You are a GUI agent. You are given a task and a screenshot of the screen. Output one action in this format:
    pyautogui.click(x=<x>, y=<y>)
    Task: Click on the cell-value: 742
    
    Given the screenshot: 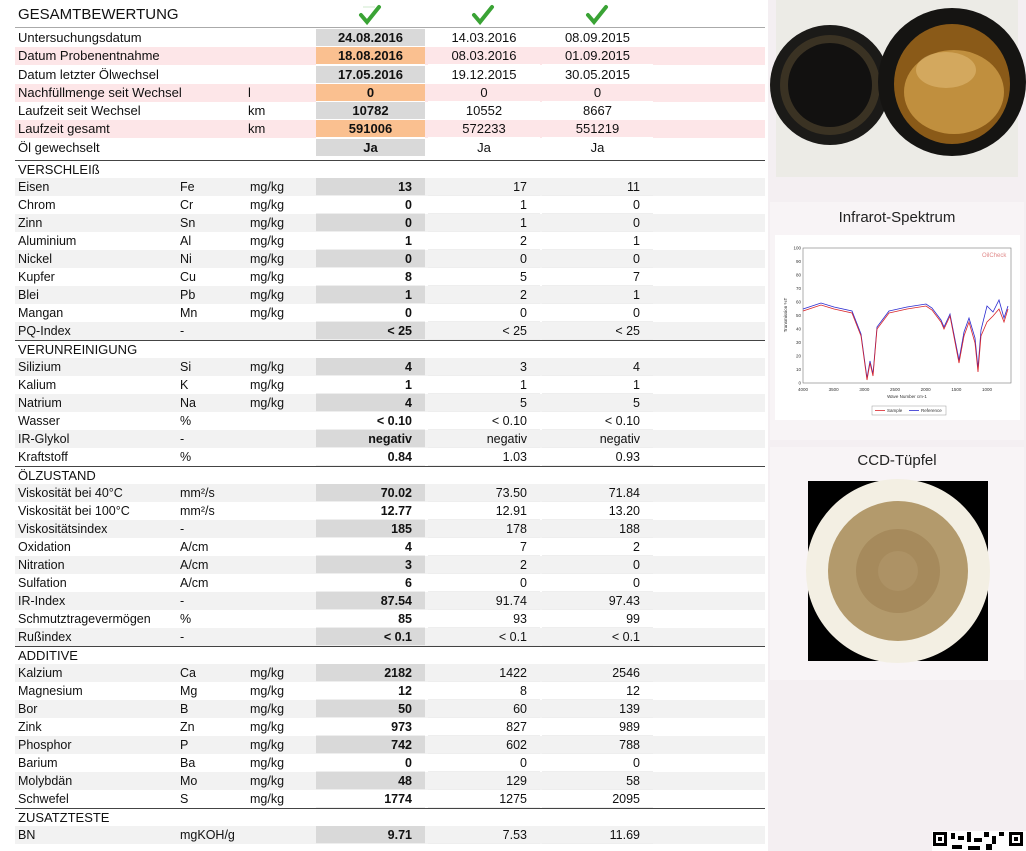 What is the action you would take?
    pyautogui.click(x=370, y=745)
    